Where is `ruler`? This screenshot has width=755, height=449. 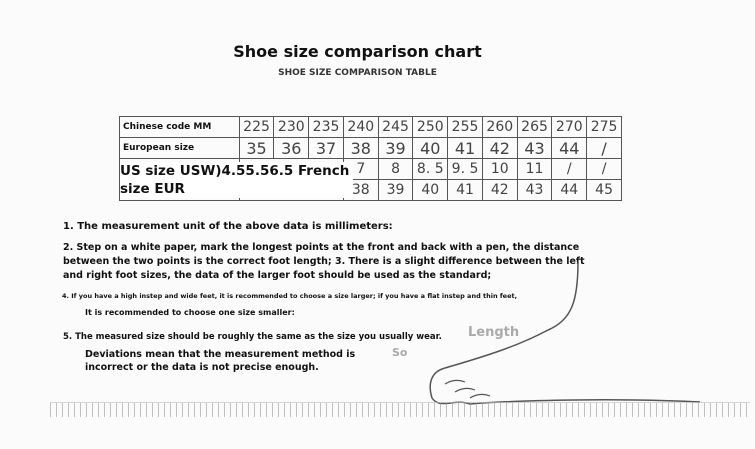 ruler is located at coordinates (400, 409).